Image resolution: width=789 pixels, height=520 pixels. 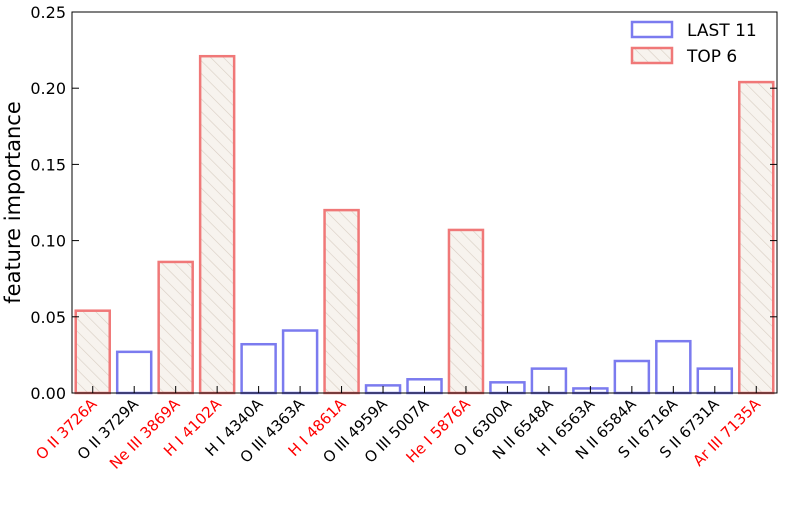 What do you see at coordinates (13, 202) in the screenshot?
I see `y-axis-label: feature importance` at bounding box center [13, 202].